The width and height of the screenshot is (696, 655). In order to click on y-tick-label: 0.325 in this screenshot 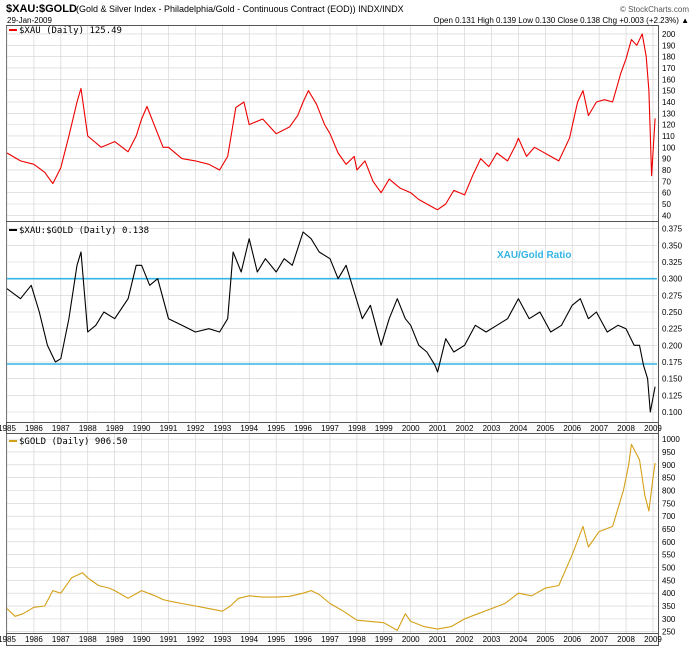, I will do `click(672, 262)`.